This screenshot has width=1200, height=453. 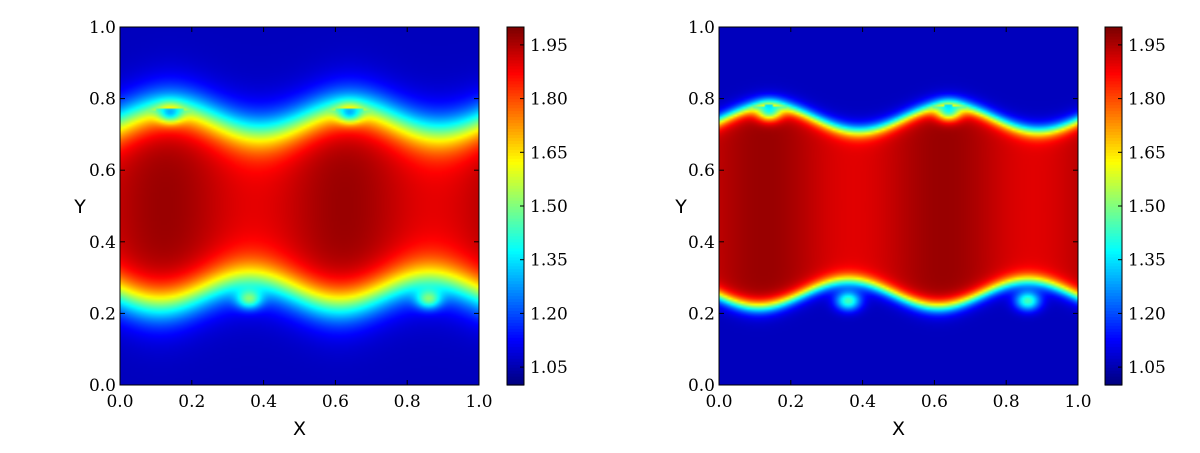 What do you see at coordinates (549, 153) in the screenshot?
I see `colorbar-tick-label: 1.65` at bounding box center [549, 153].